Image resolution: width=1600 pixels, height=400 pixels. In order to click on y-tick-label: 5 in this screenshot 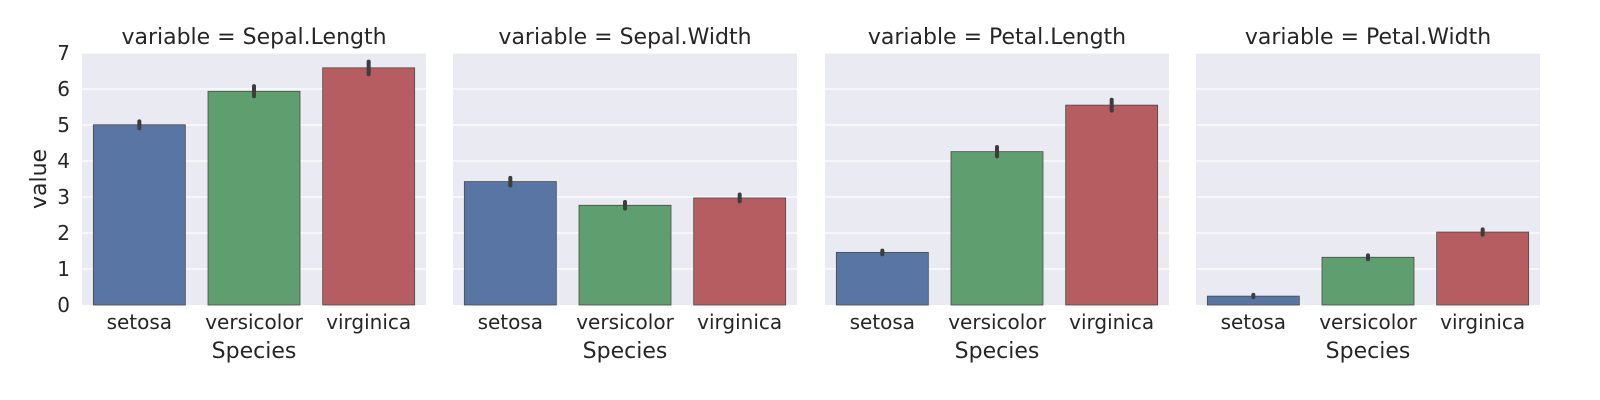, I will do `click(63, 125)`.